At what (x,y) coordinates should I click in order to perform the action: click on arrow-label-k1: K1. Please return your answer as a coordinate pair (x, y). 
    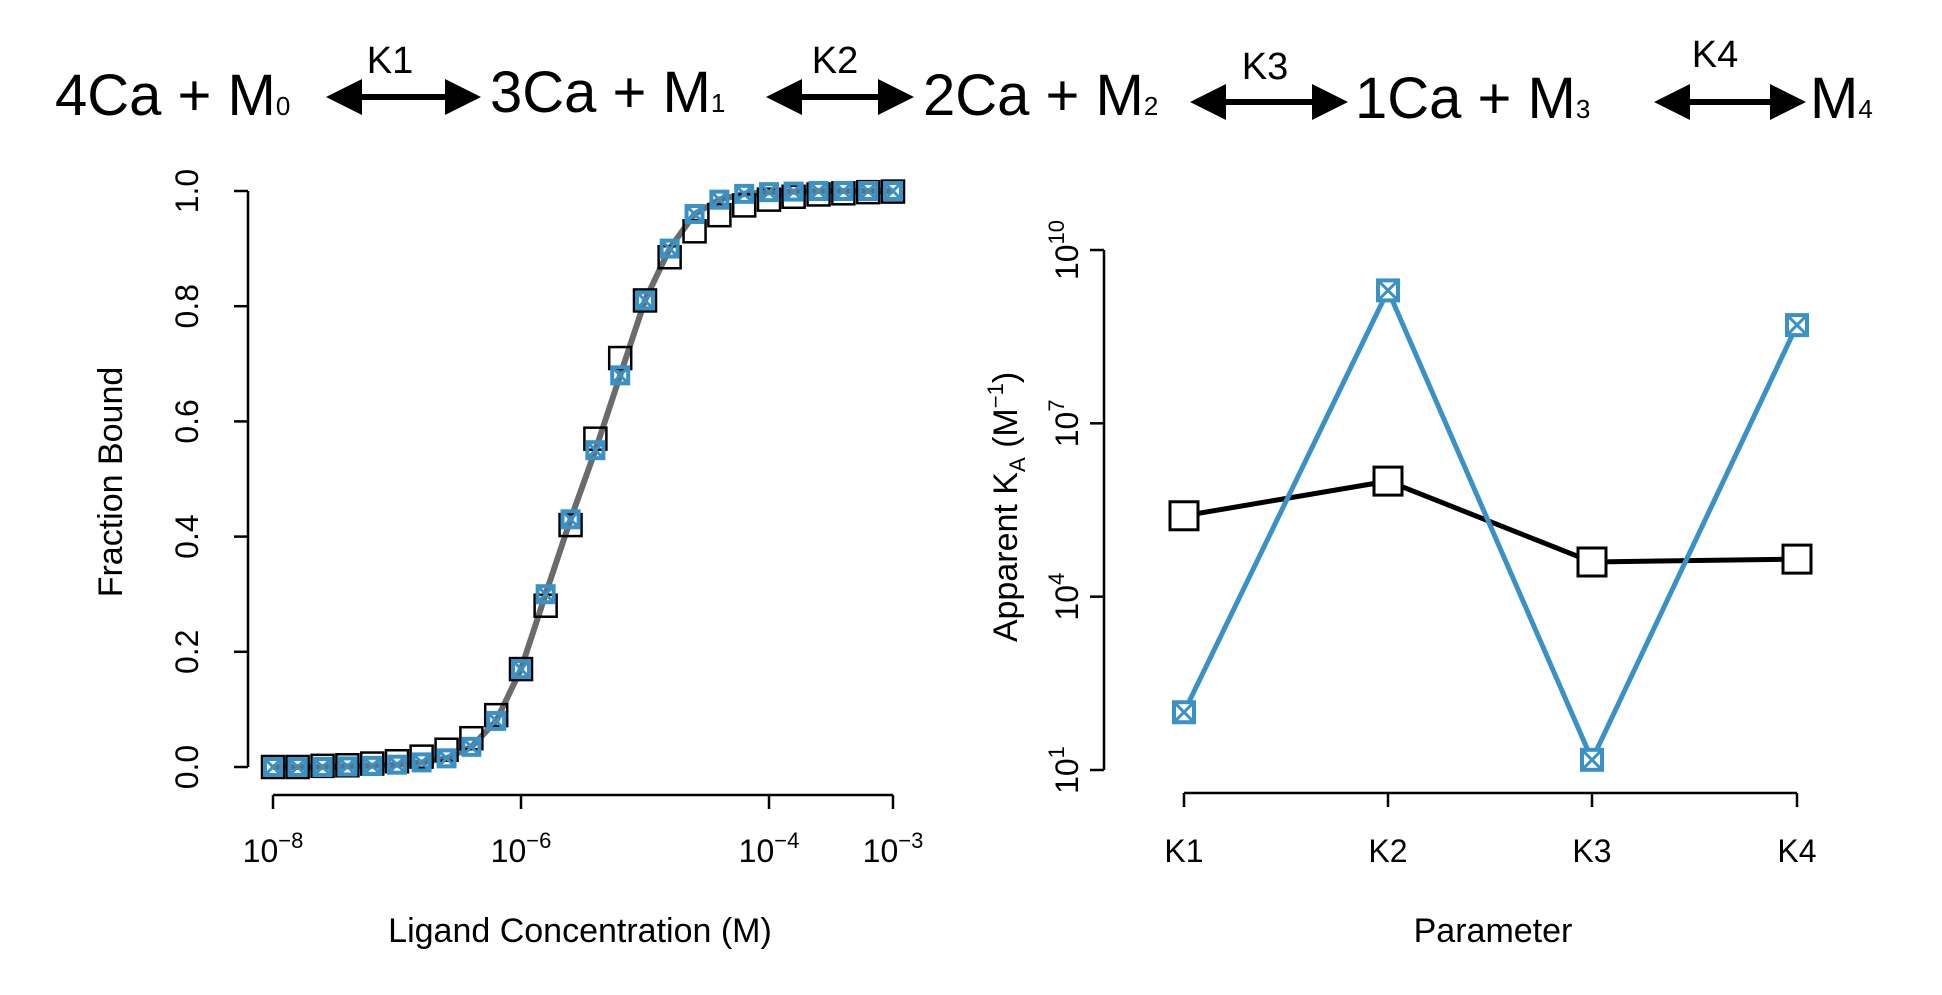
    Looking at the image, I should click on (390, 61).